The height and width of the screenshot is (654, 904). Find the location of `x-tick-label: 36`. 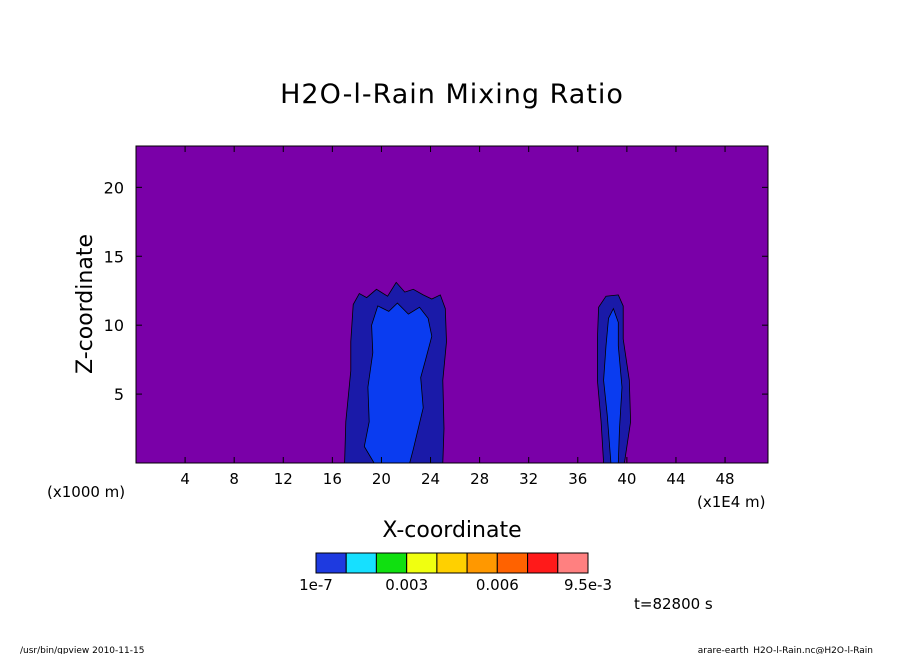

x-tick-label: 36 is located at coordinates (577, 479).